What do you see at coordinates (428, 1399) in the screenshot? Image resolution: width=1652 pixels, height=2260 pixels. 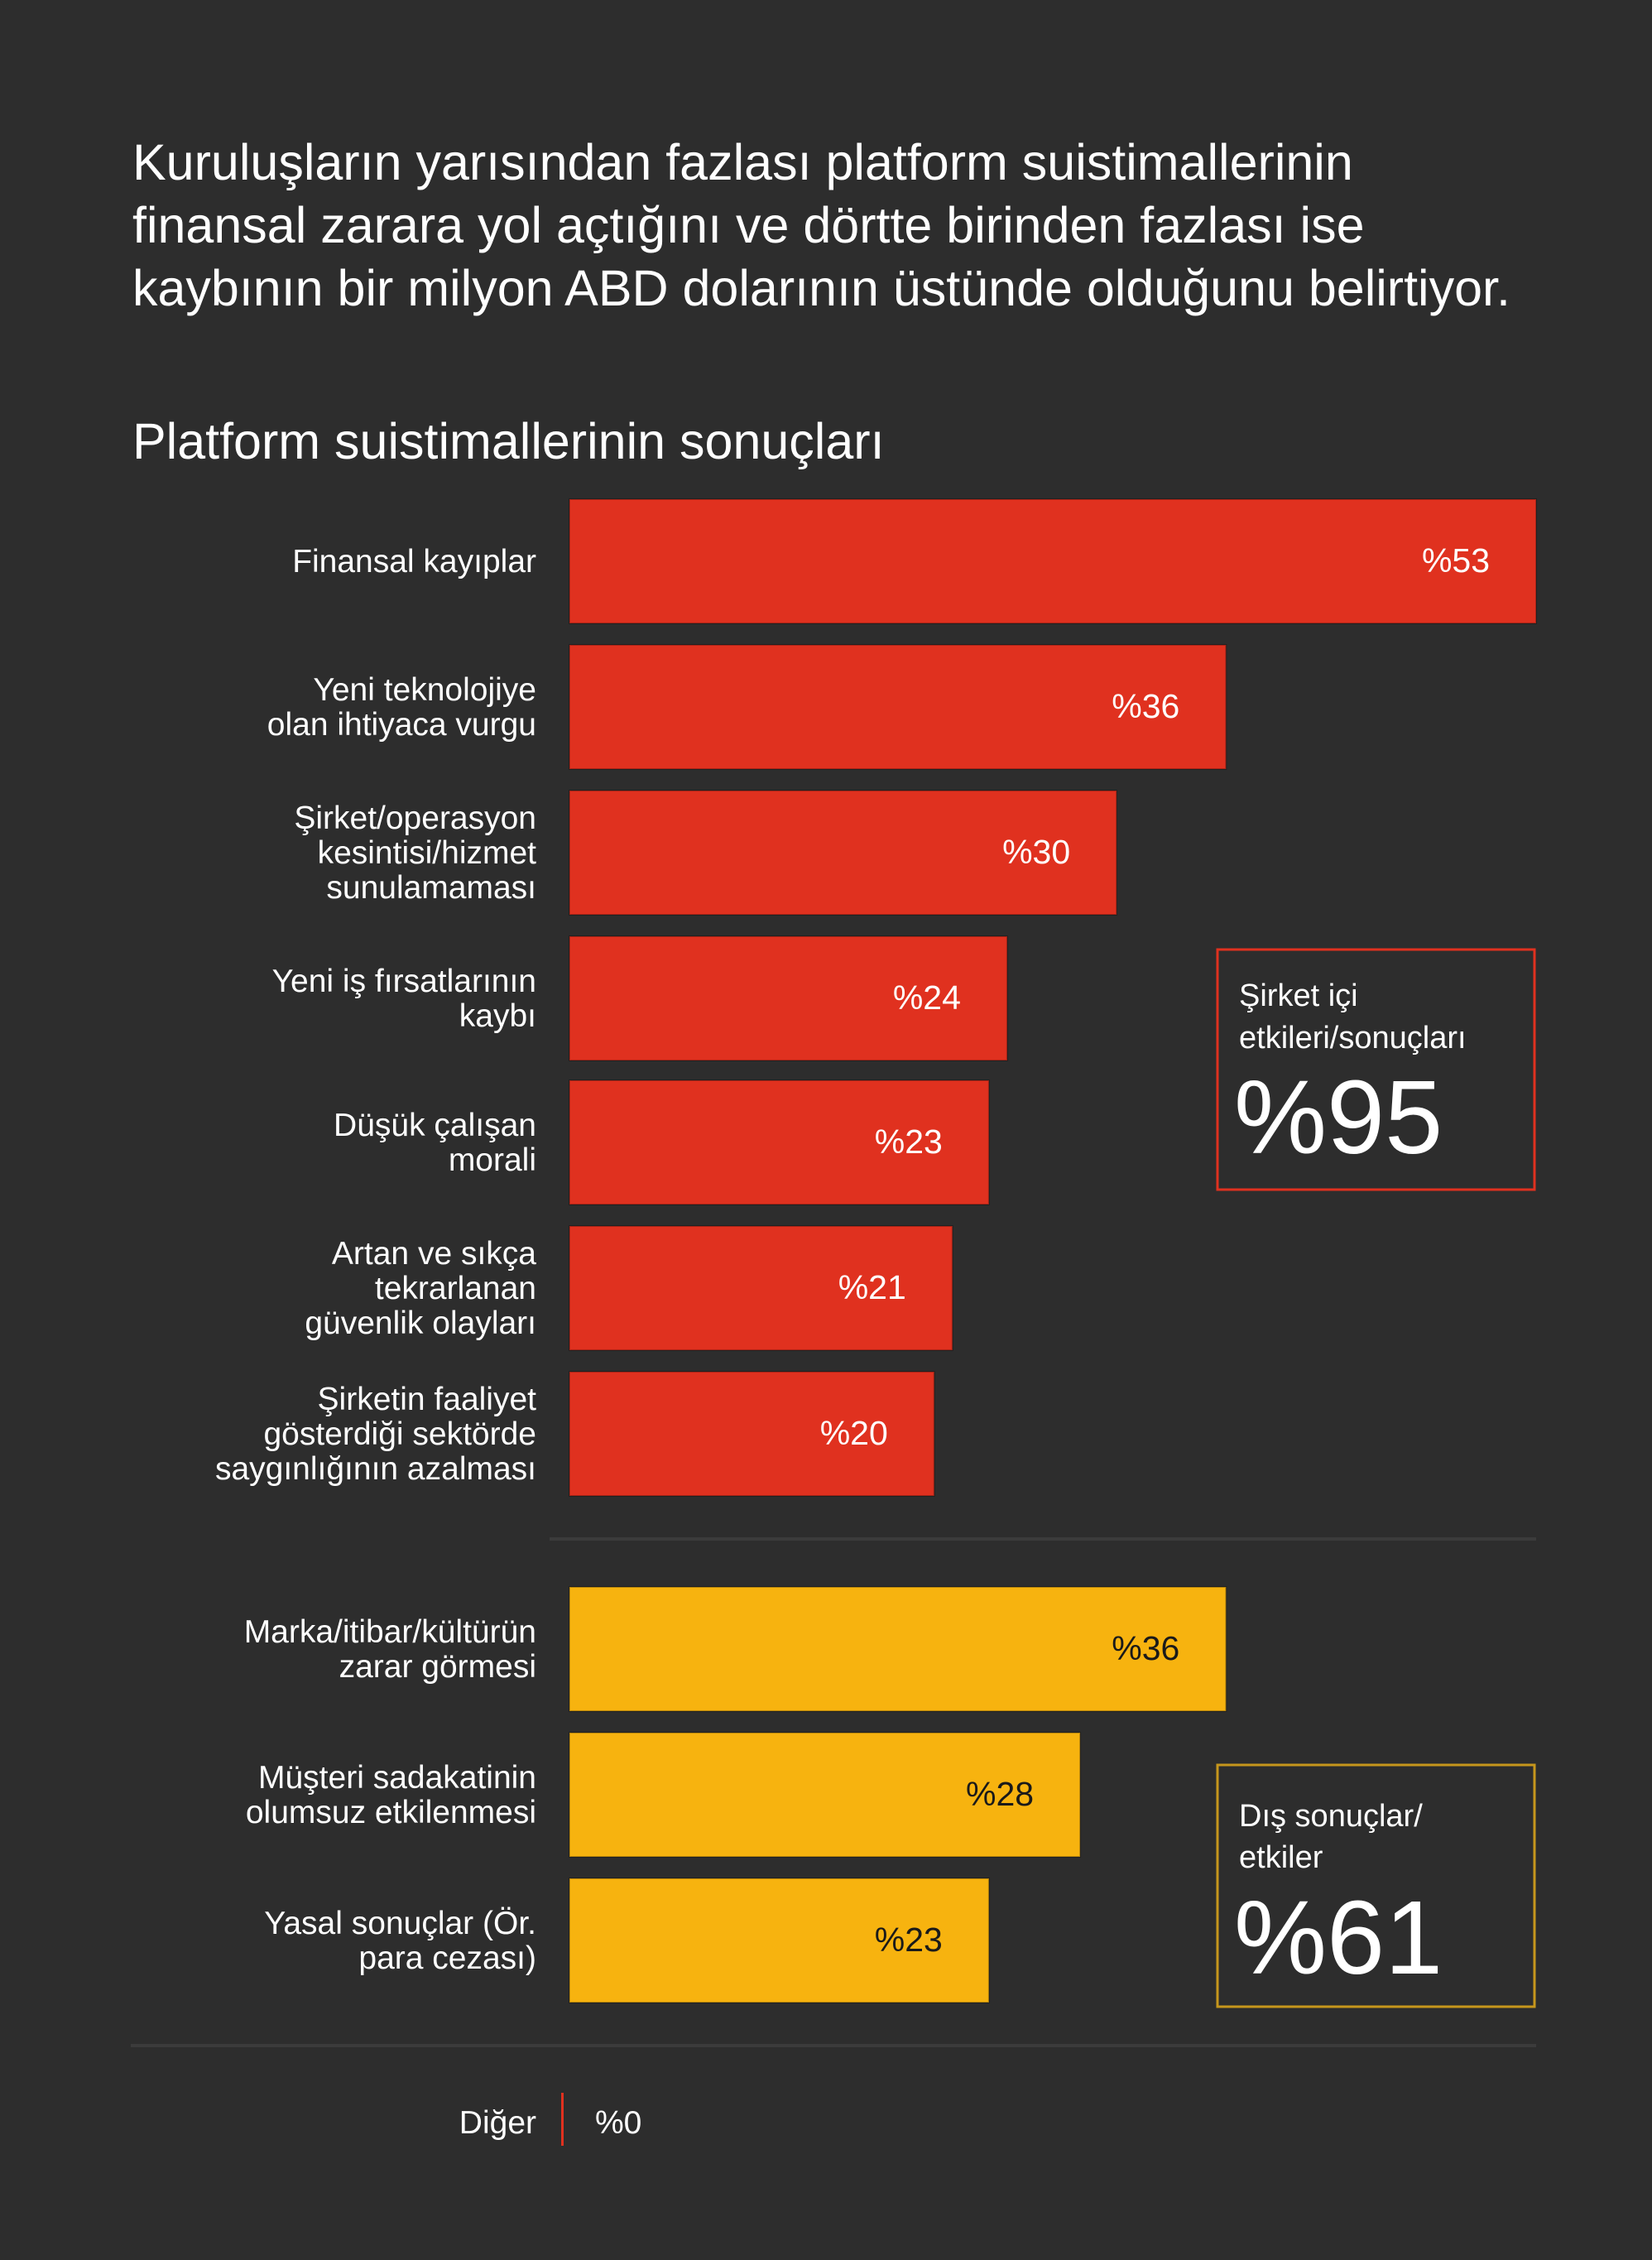 I see `category-label: Şirketin faaliyet` at bounding box center [428, 1399].